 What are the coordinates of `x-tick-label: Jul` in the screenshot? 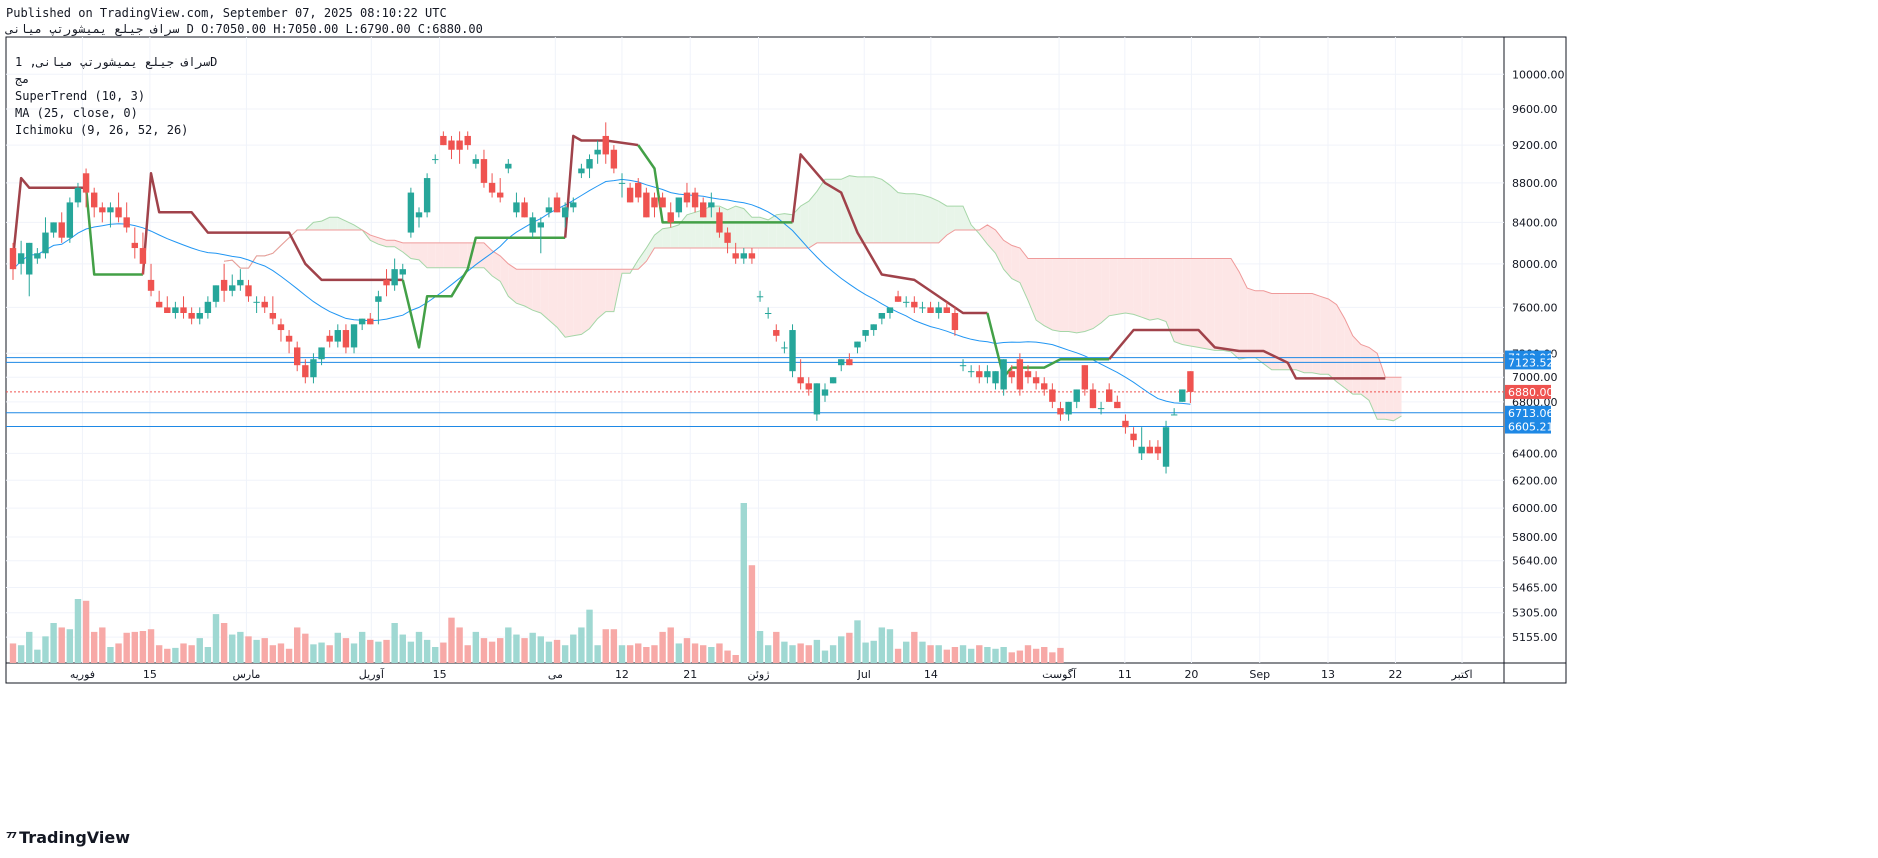 It's located at (864, 674).